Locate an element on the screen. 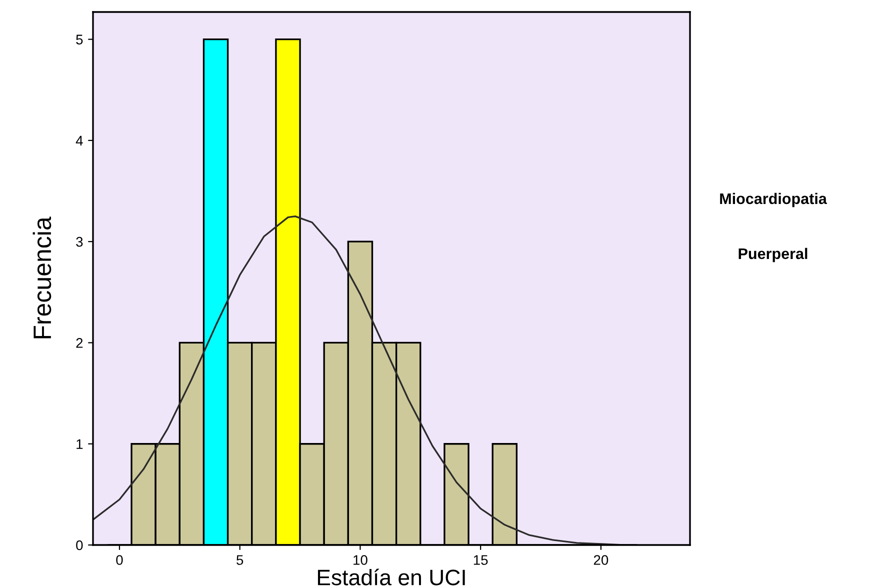 This screenshot has height=588, width=879. y-tick-label: 5 is located at coordinates (79, 39).